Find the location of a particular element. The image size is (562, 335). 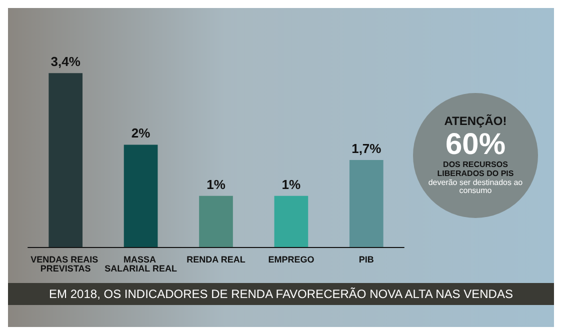

x-tick-label: PIB is located at coordinates (366, 259).